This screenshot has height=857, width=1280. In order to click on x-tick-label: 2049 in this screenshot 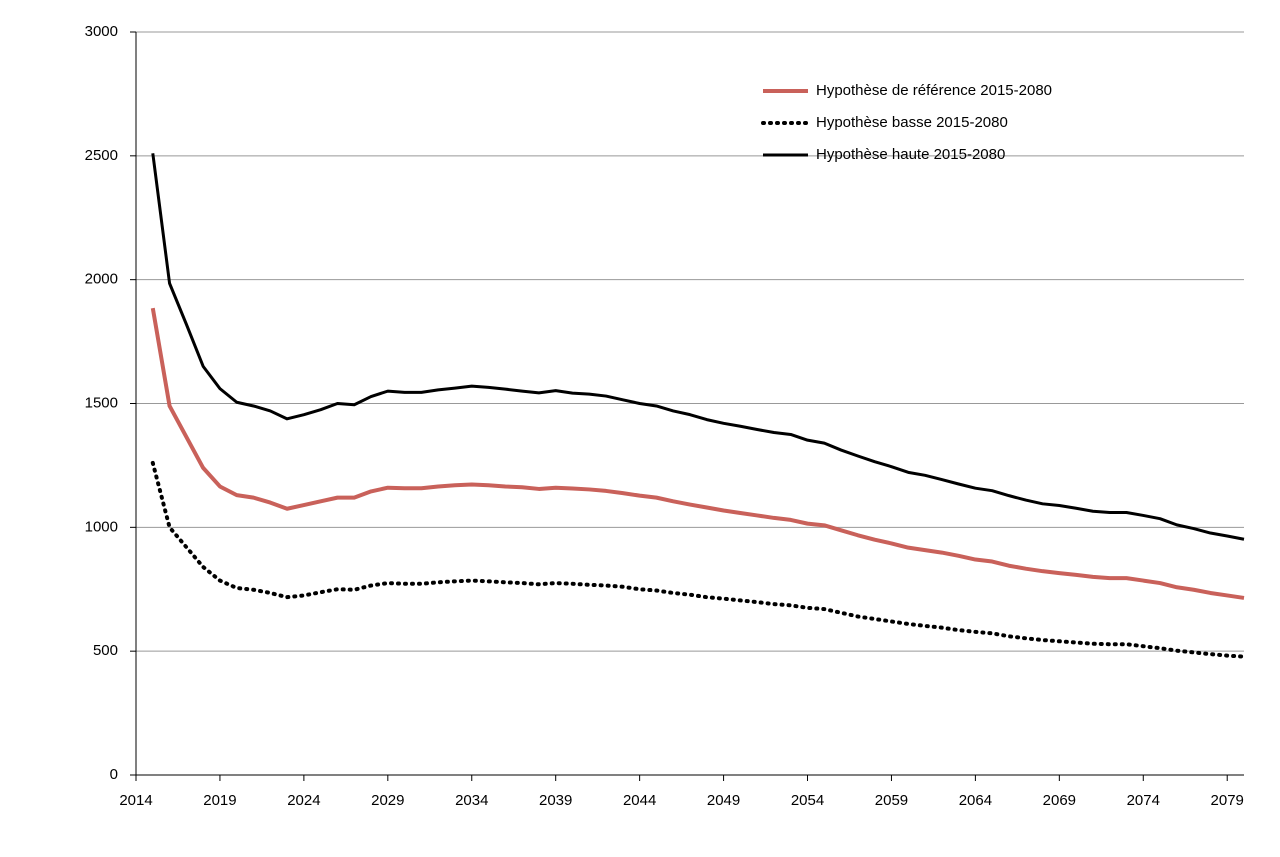, I will do `click(723, 800)`.